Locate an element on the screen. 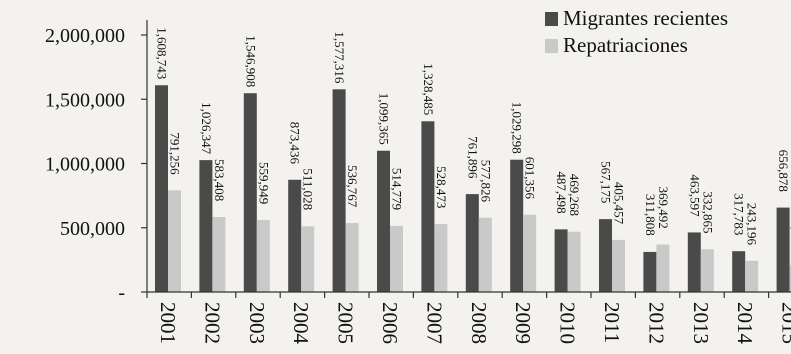  x-tick-label: 2011 is located at coordinates (612, 322).